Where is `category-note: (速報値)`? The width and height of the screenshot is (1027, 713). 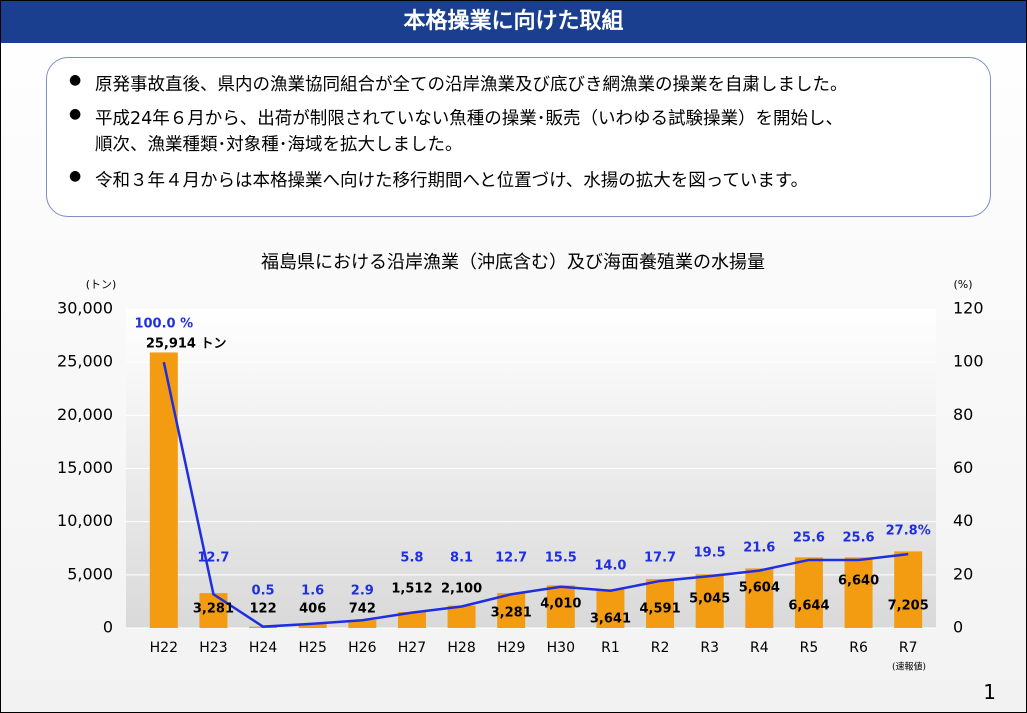 category-note: (速報値) is located at coordinates (909, 667).